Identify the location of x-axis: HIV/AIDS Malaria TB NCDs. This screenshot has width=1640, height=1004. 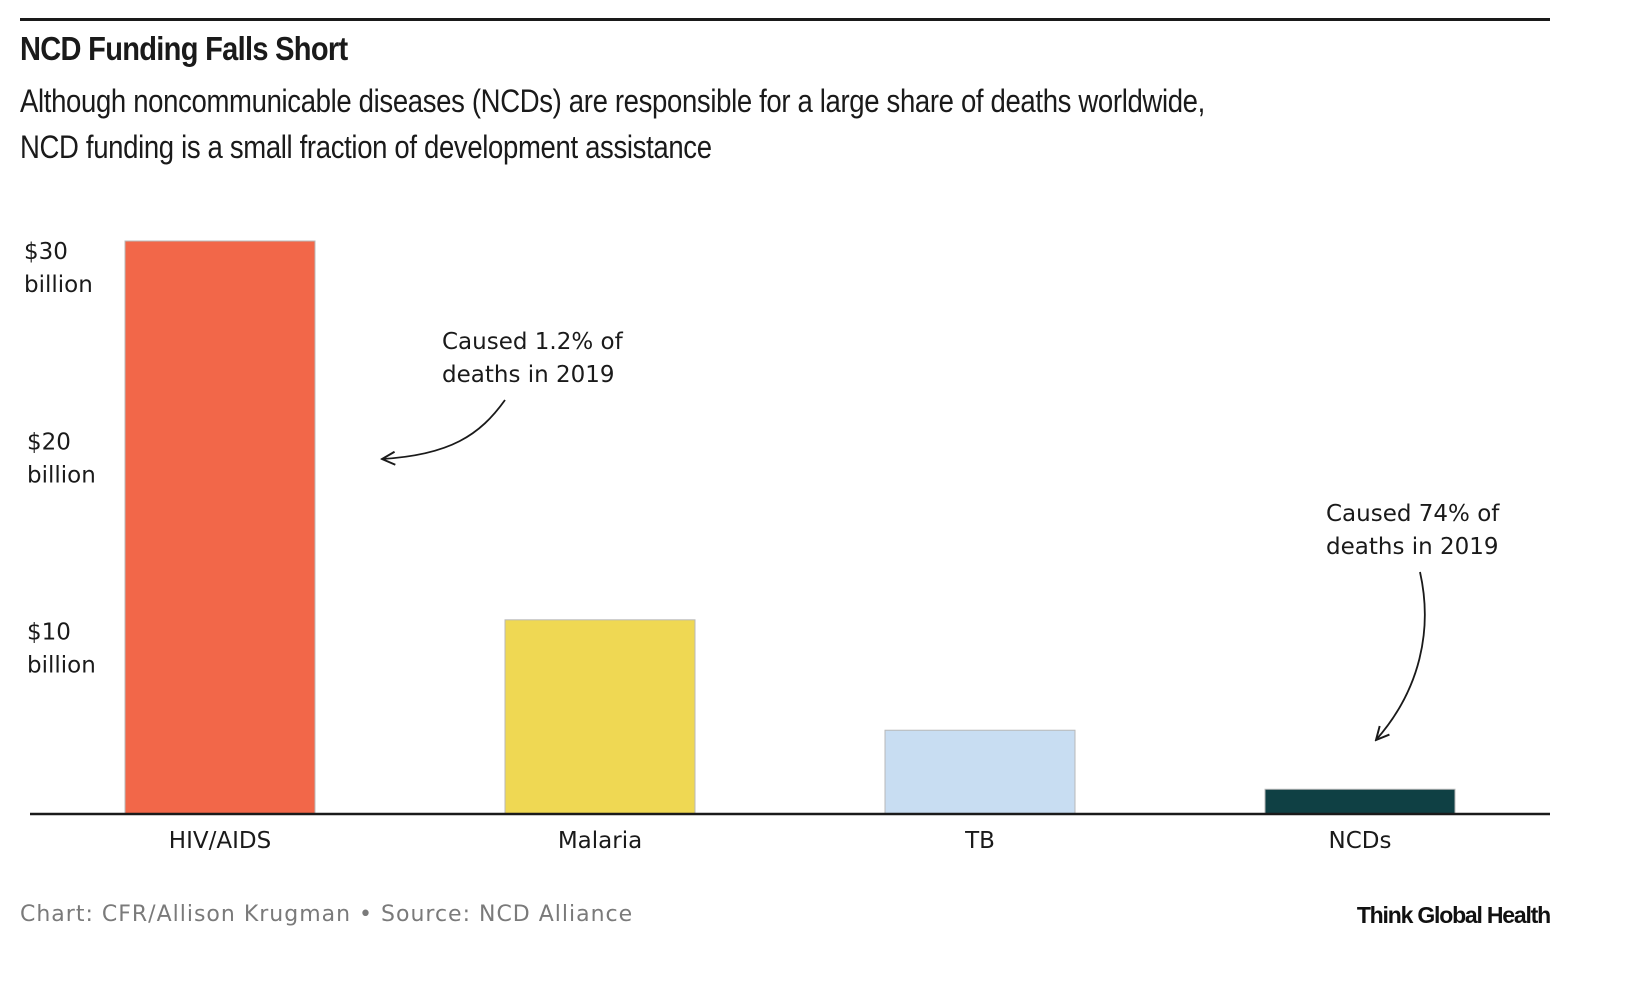
(780, 841).